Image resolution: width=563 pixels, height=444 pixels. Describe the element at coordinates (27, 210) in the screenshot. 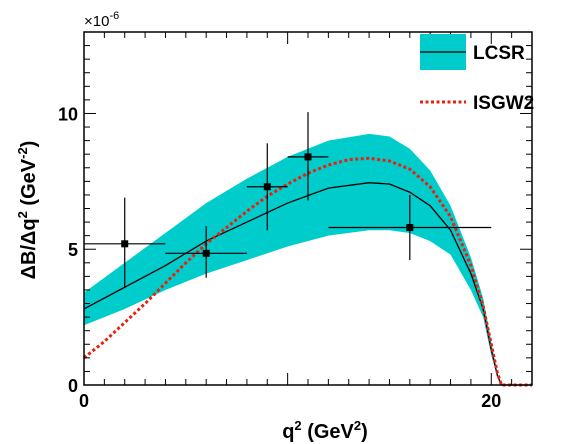

I see `y-axis-title: ΔB/Δq2 (GeV-2)` at that location.